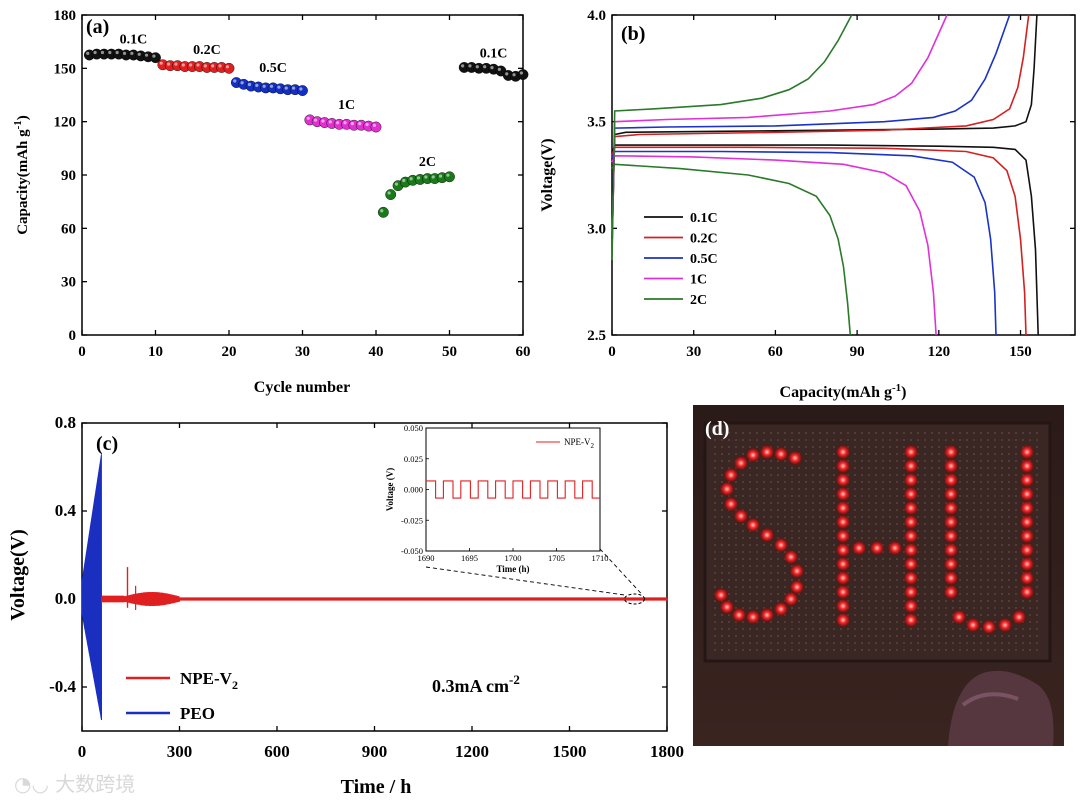 This screenshot has height=801, width=1080. I want to click on x-axis-label-b: Capacity(mAh g-1), so click(843, 391).